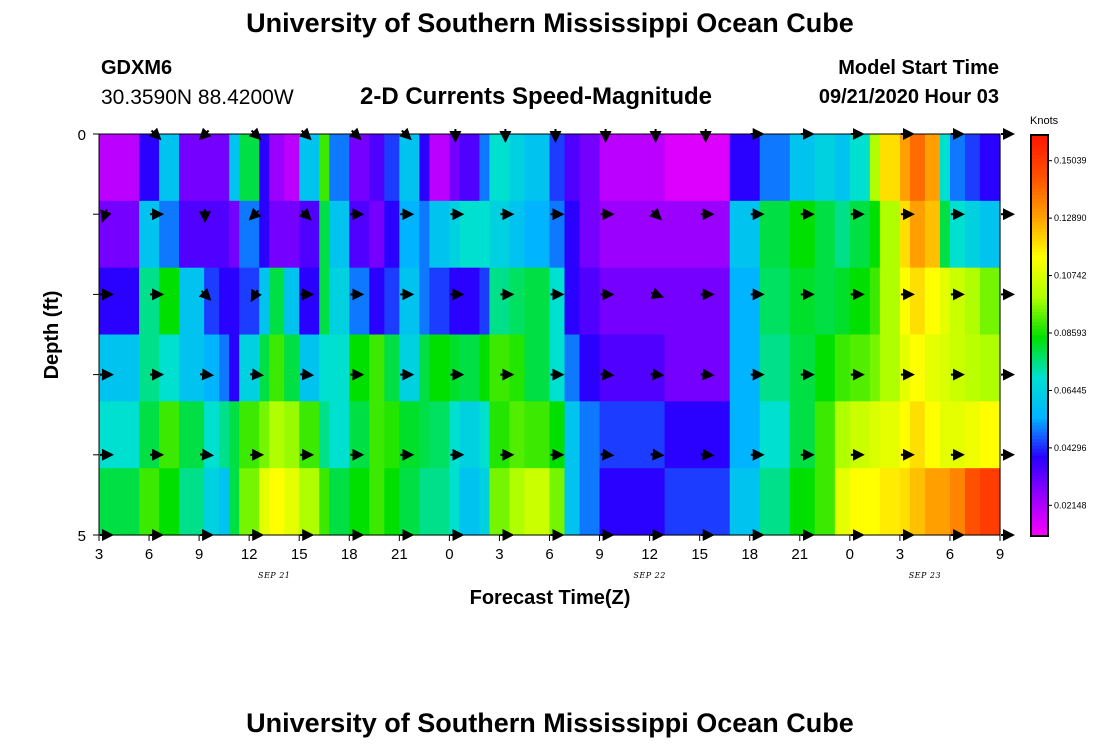 Image resolution: width=1100 pixels, height=750 pixels. I want to click on x-tick-label: 9, so click(599, 554).